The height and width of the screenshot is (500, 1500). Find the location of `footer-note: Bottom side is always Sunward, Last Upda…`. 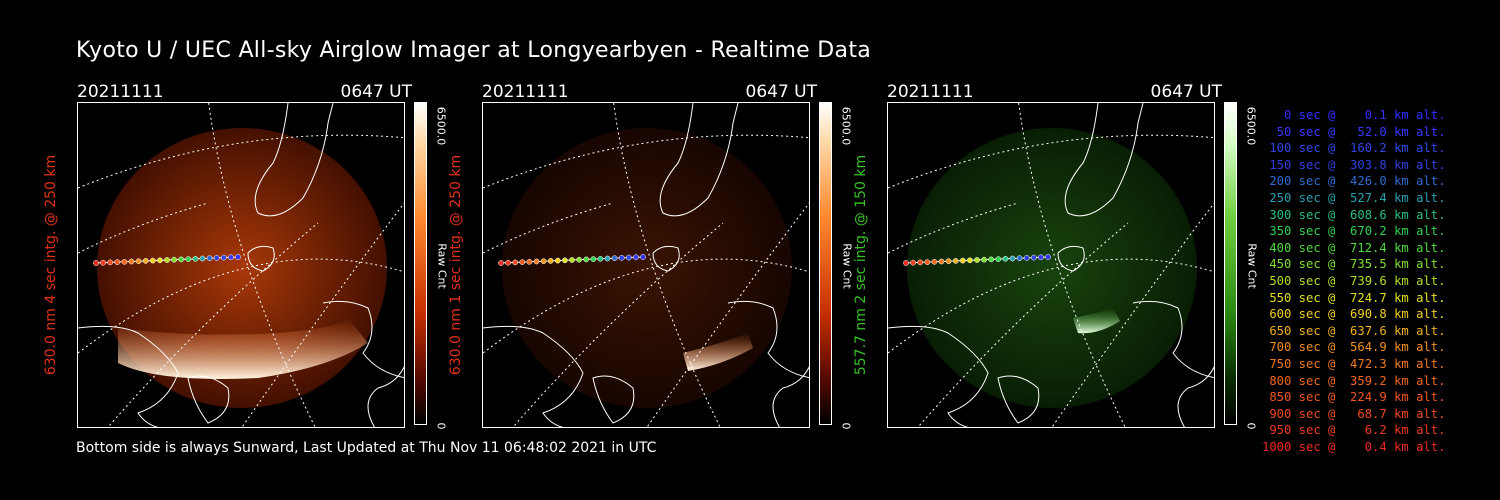

footer-note: Bottom side is always Sunward, Last Upda… is located at coordinates (366, 448).